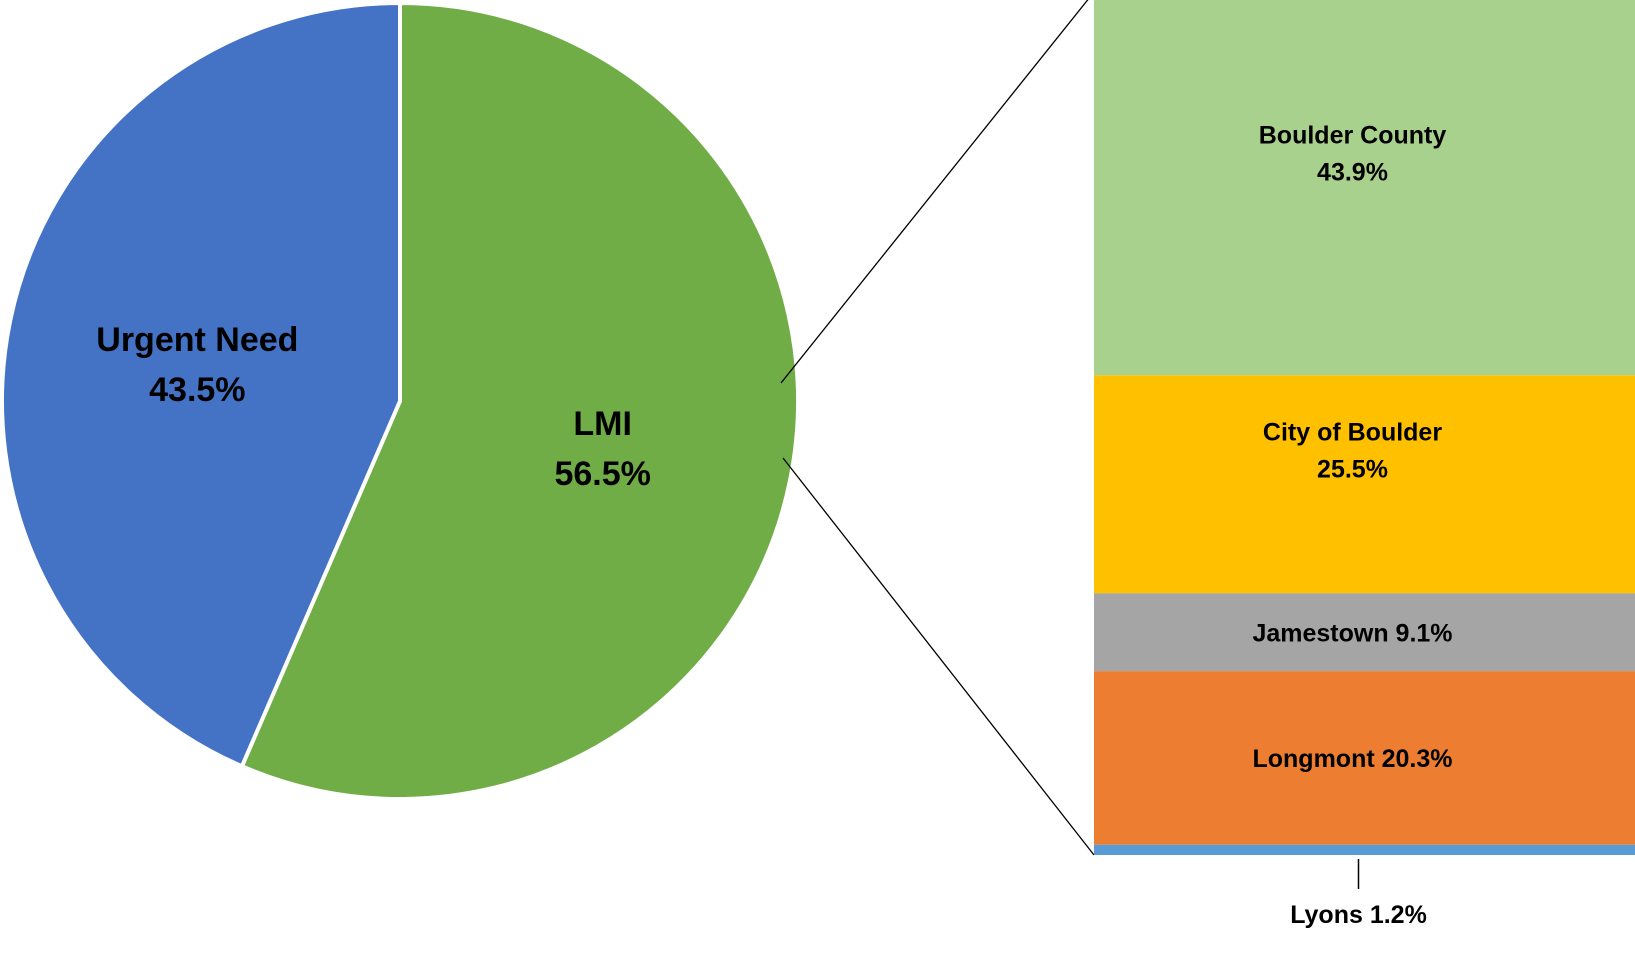 This screenshot has width=1635, height=967. Describe the element at coordinates (1364, 849) in the screenshot. I see `bar-segment-lyons` at that location.